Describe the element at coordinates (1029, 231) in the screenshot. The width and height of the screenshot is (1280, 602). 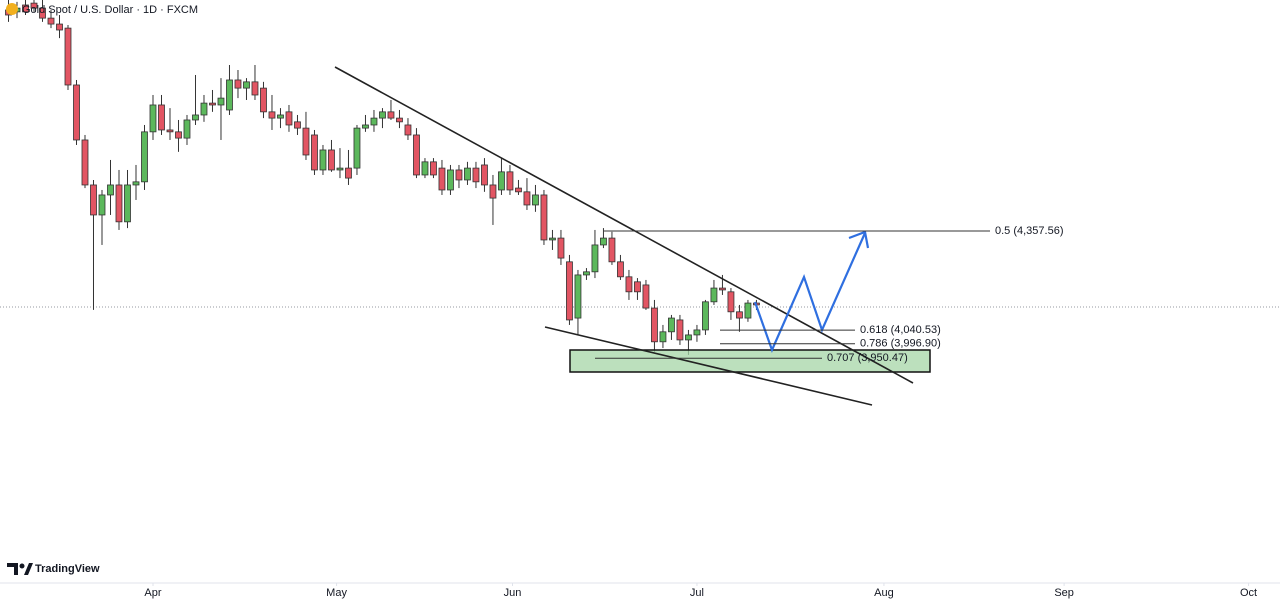
I see `fib-label: 0.5 (4,357.56)` at that location.